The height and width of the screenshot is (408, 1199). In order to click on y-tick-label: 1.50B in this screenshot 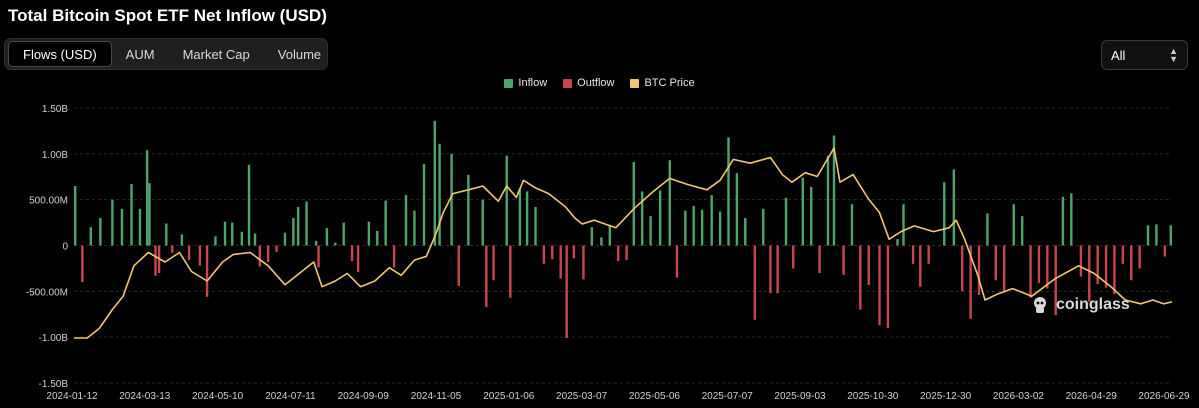, I will do `click(55, 109)`.